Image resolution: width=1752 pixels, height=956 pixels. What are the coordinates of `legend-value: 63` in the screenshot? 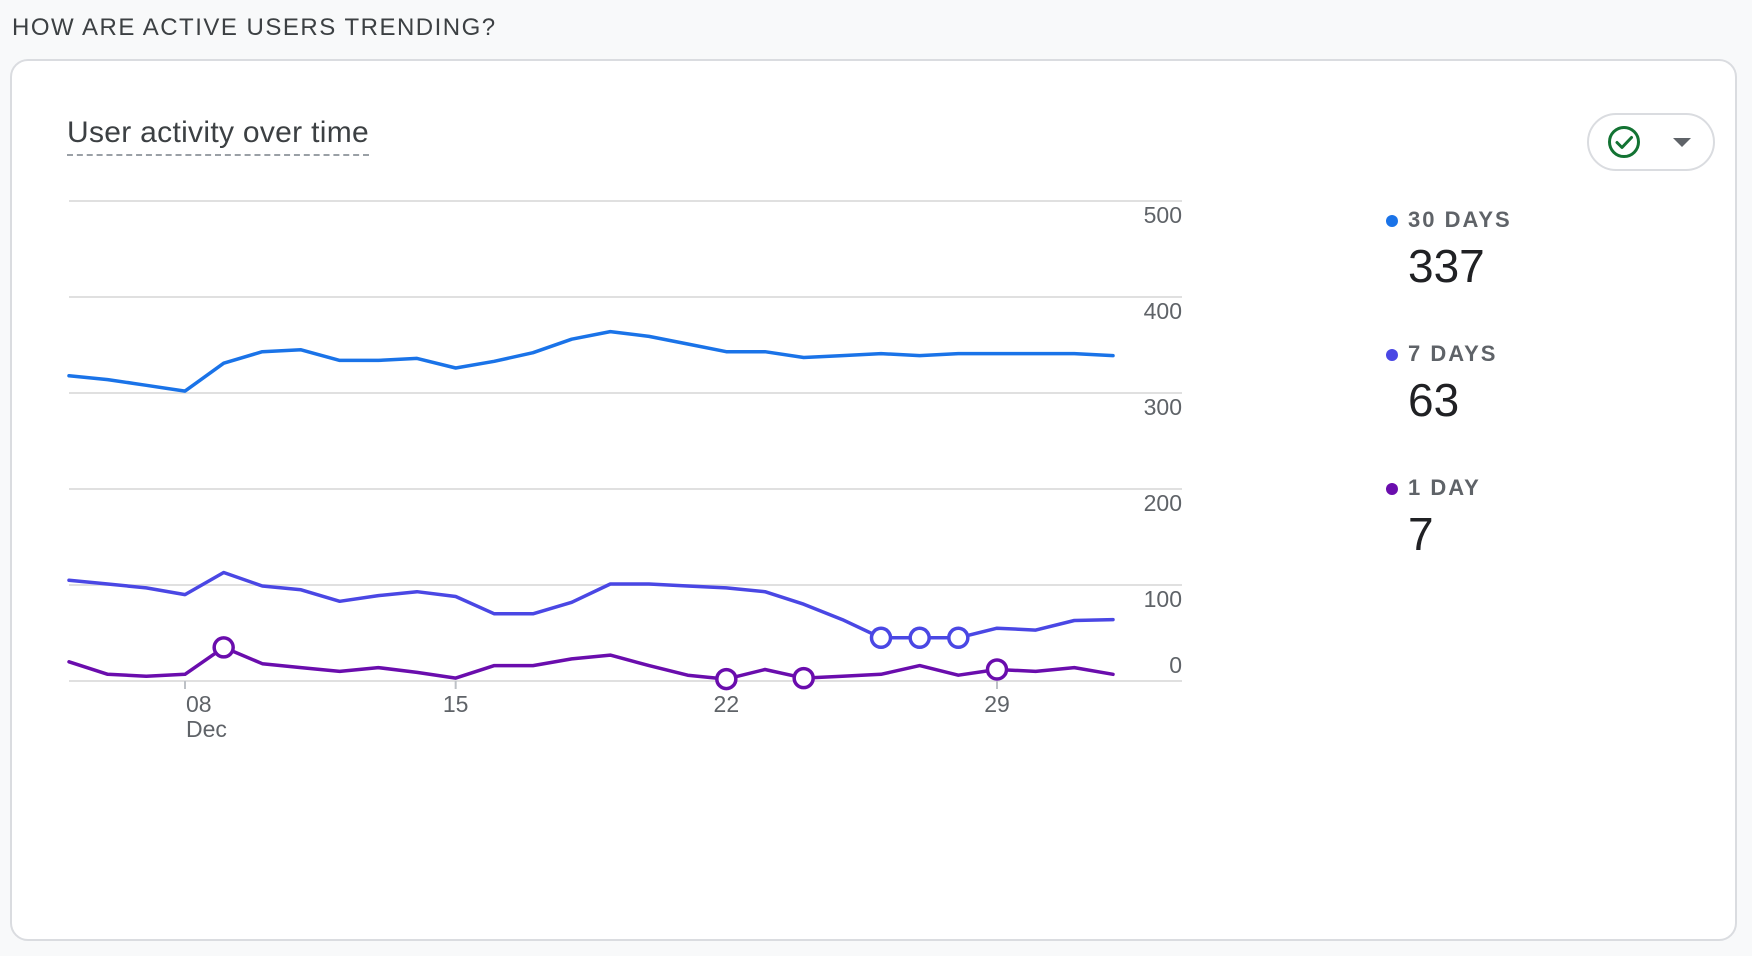 It's located at (1434, 400).